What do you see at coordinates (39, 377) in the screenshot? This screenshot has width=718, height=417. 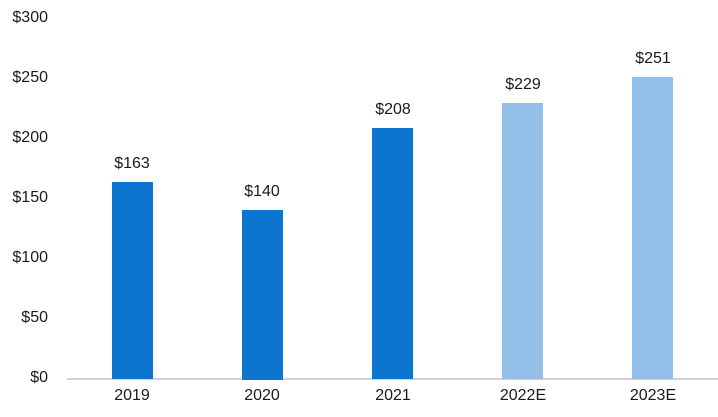 I see `y-axis-tick-label: $0` at bounding box center [39, 377].